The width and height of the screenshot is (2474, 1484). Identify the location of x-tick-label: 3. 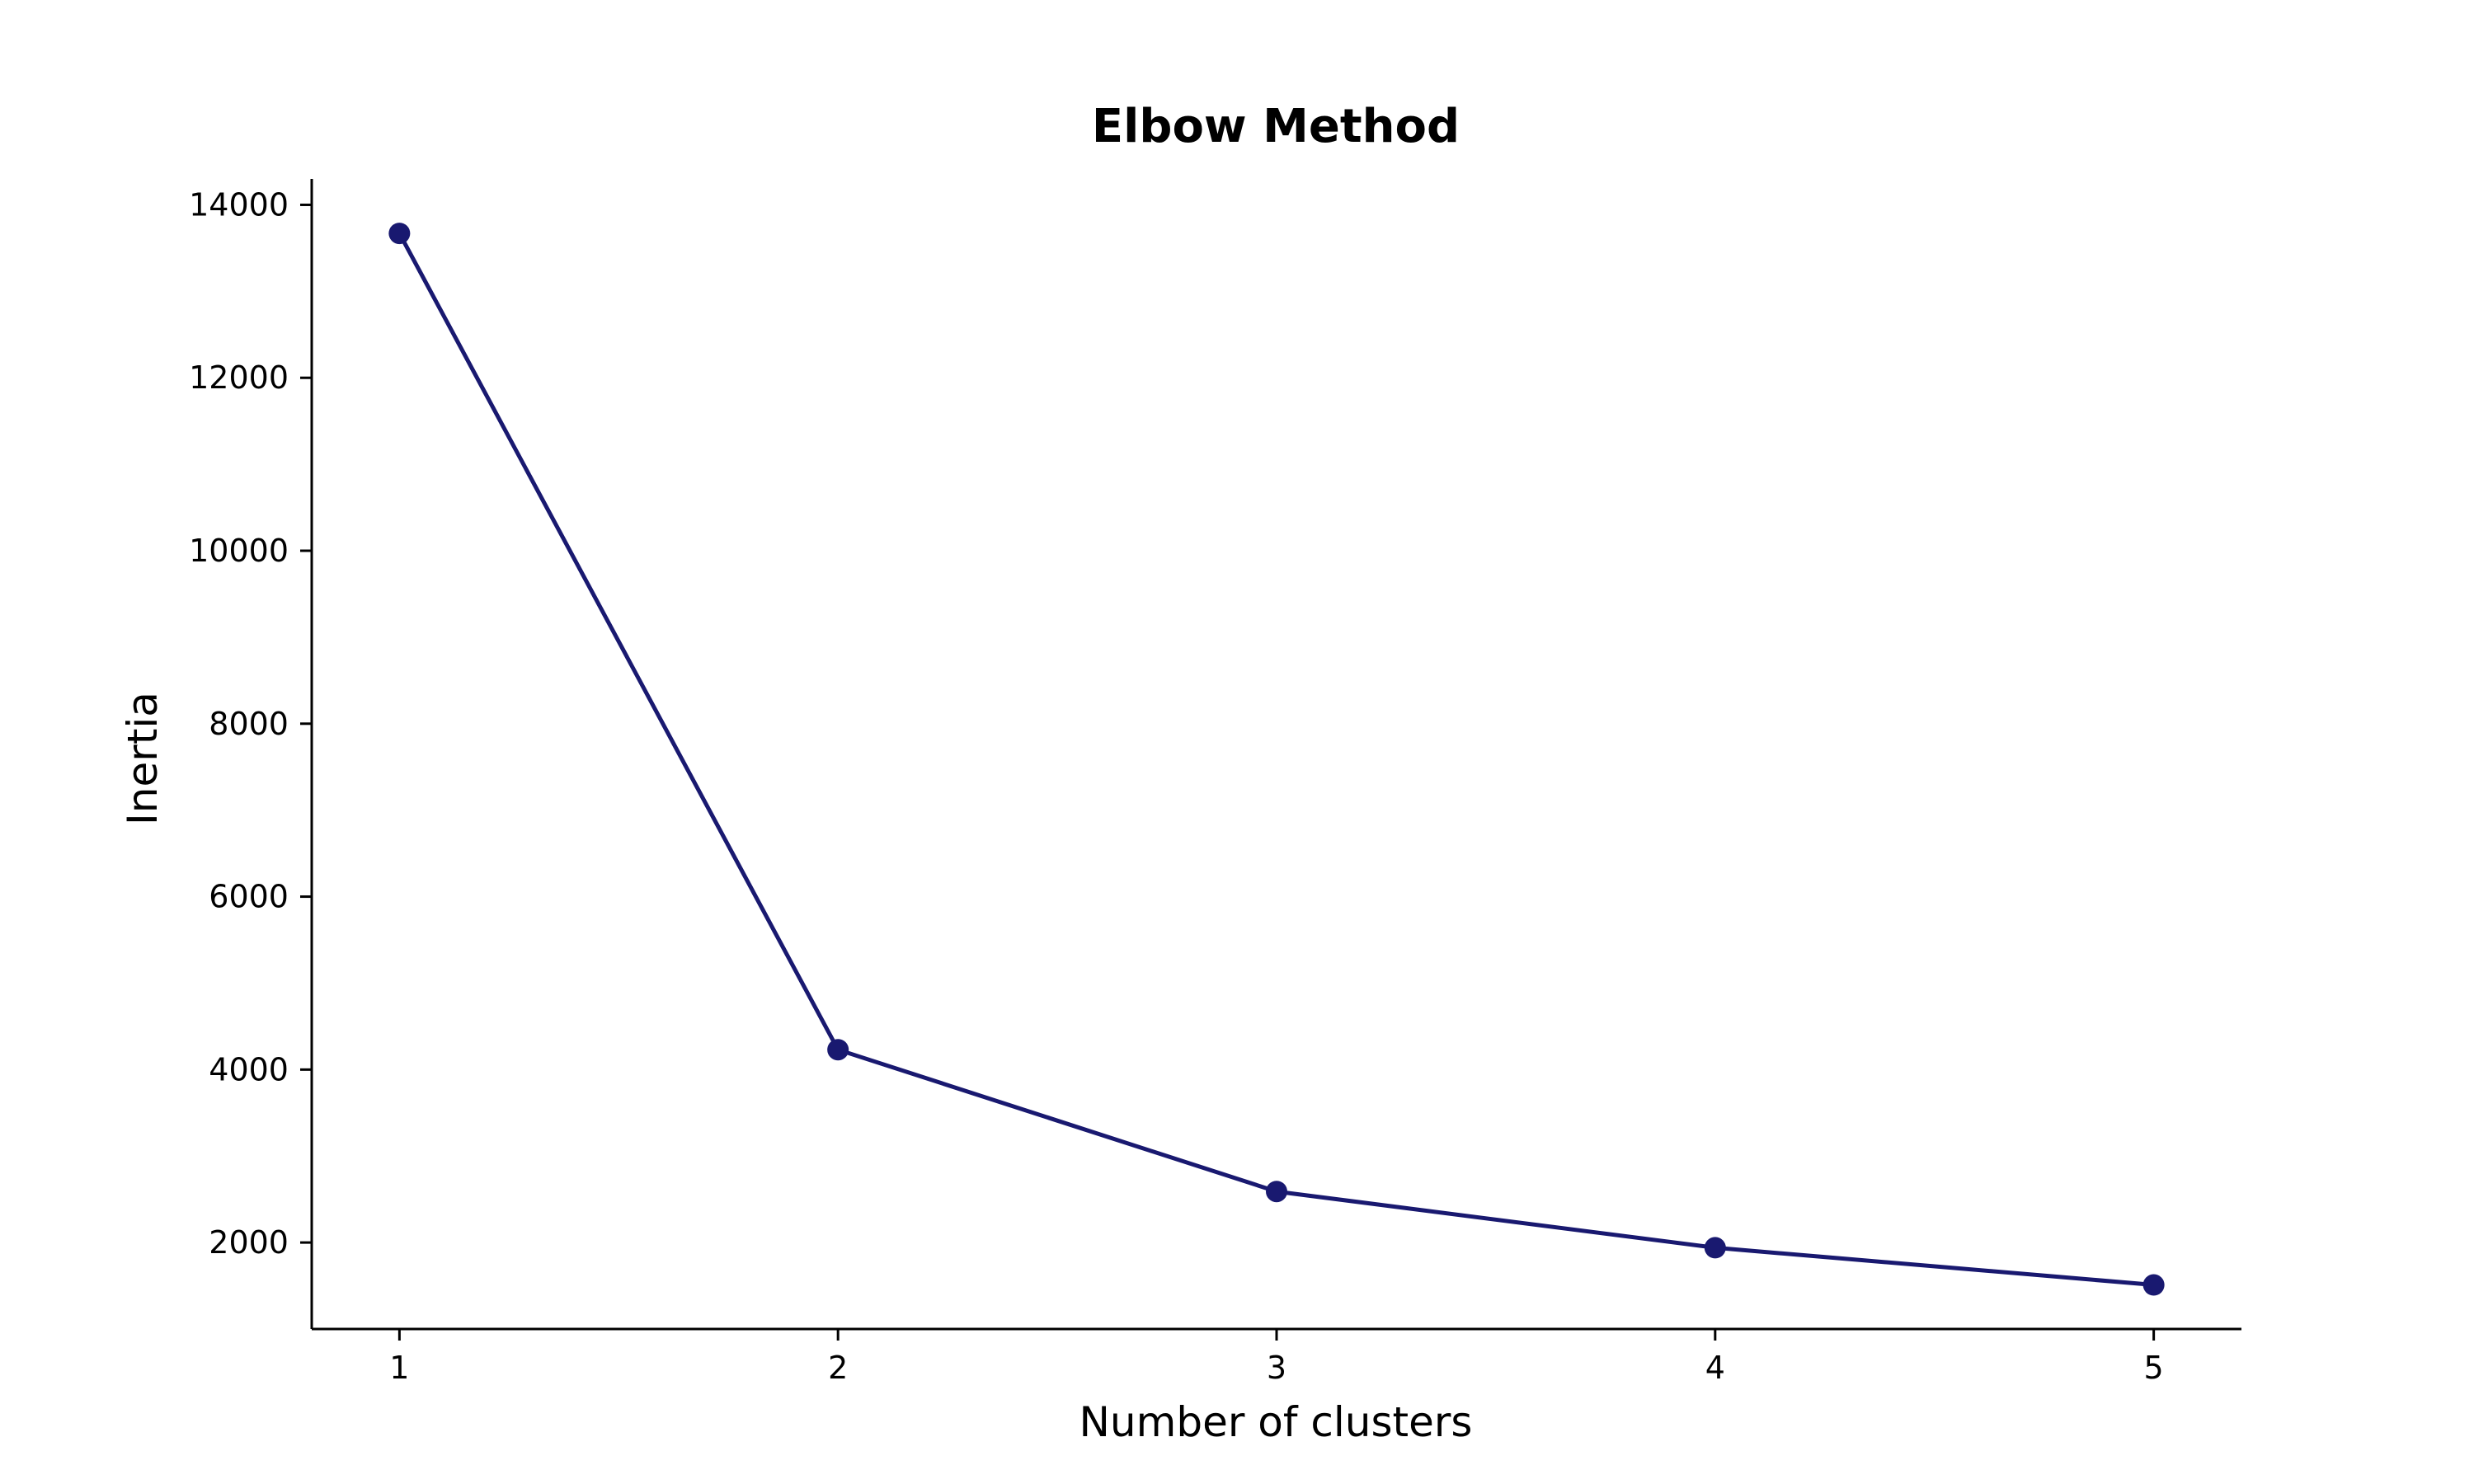
(1276, 1368).